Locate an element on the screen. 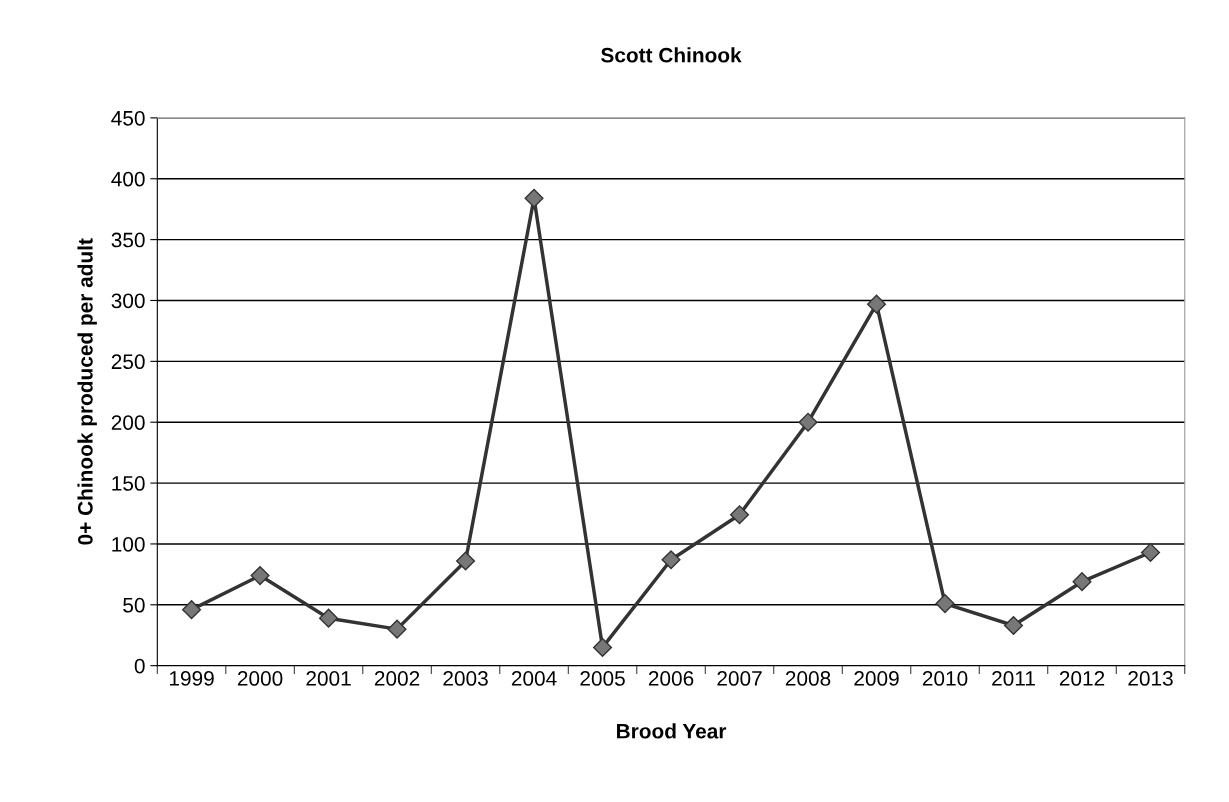 The height and width of the screenshot is (802, 1229). x-tick-label: 2004 is located at coordinates (534, 678).